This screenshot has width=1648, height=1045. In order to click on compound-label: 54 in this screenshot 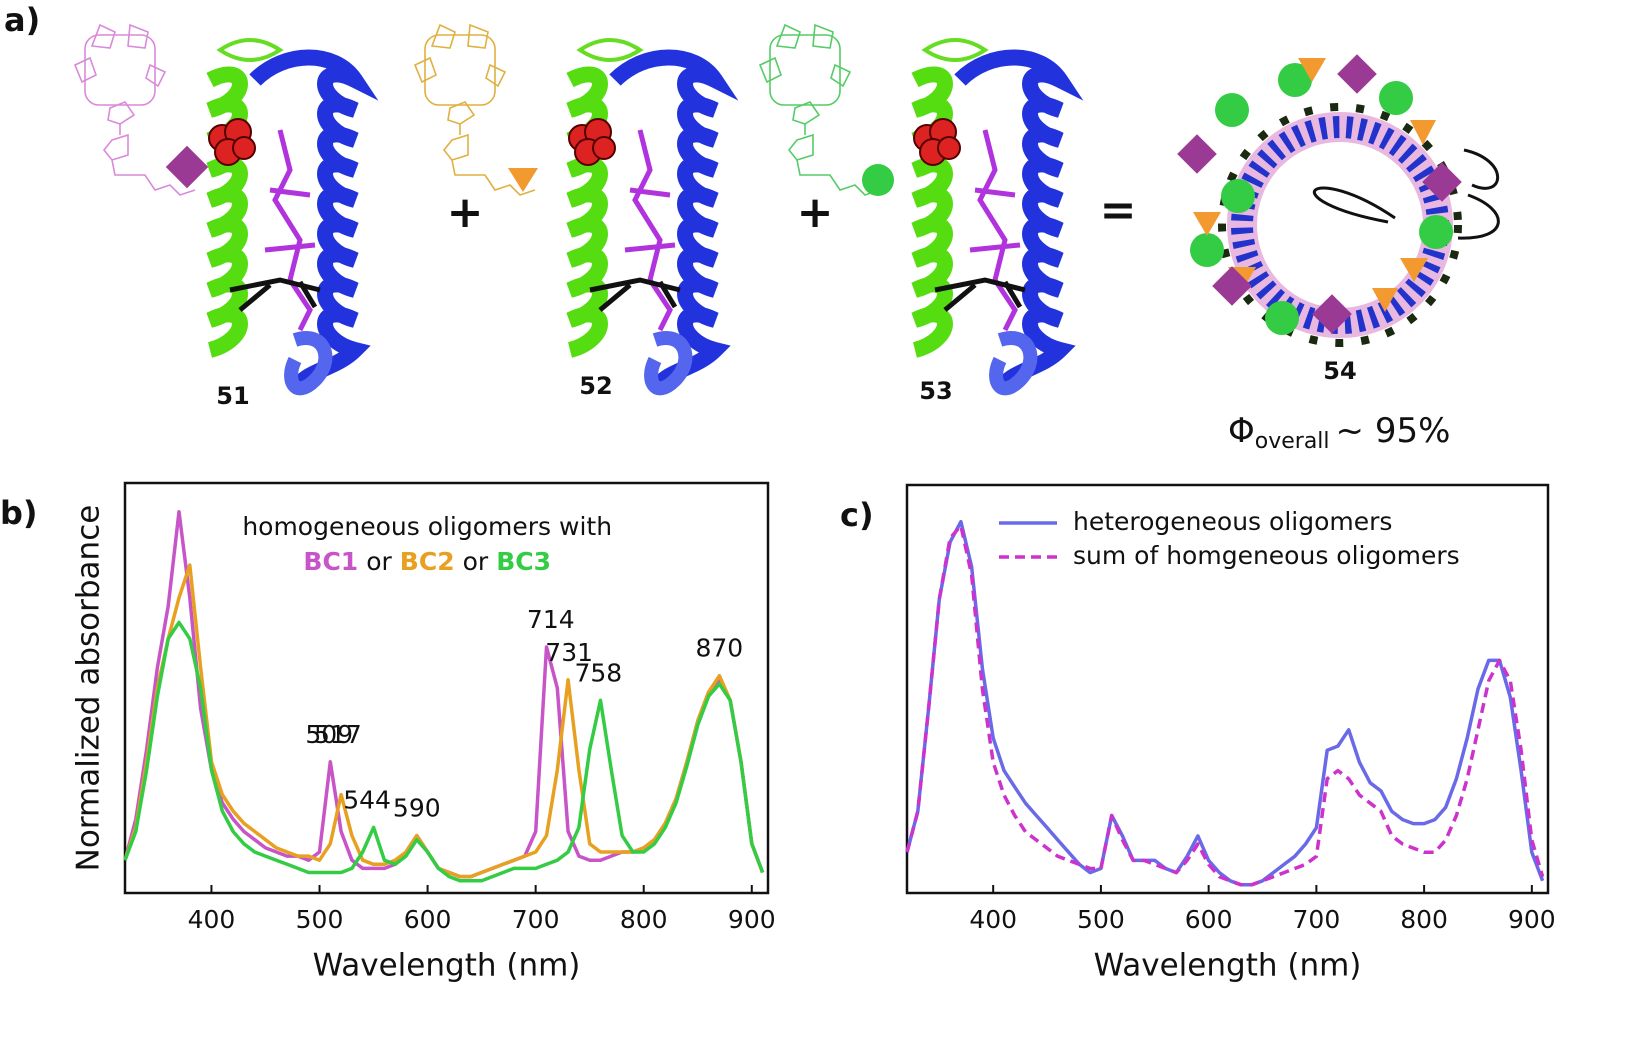, I will do `click(1339, 371)`.